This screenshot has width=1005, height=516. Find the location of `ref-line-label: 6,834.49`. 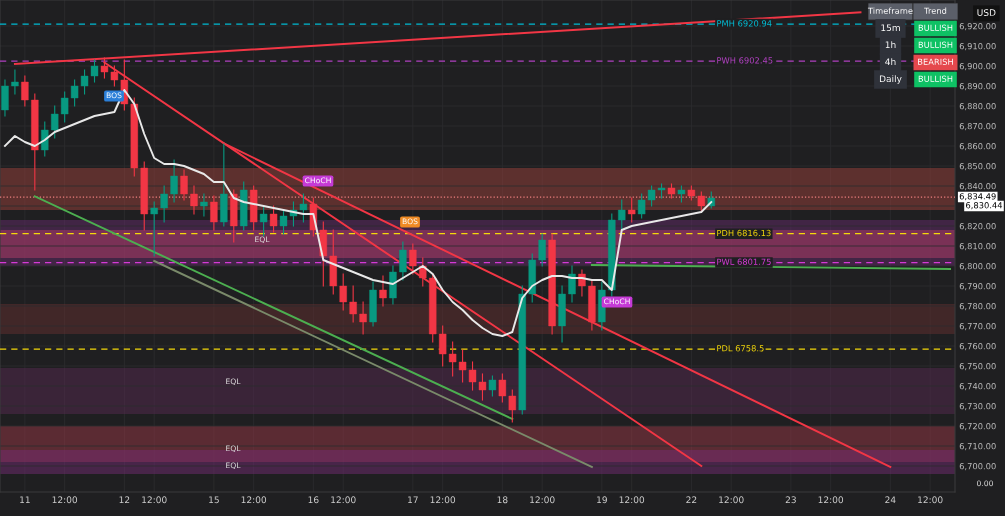

ref-line-label: 6,834.49 is located at coordinates (977, 197).